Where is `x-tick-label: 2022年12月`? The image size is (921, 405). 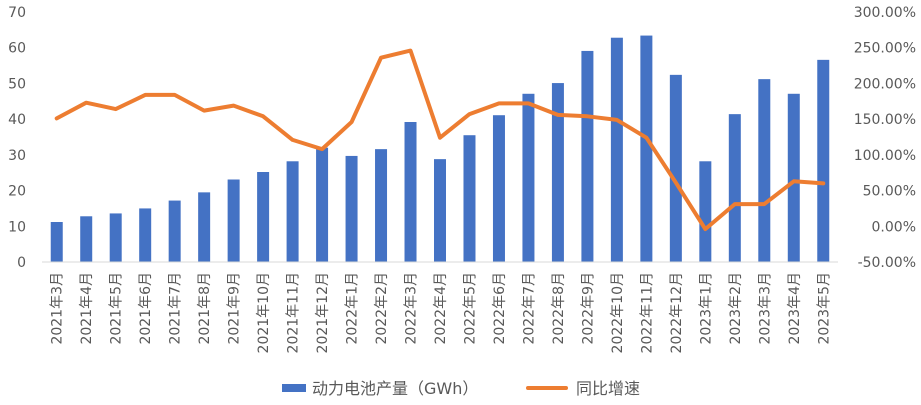 x-tick-label: 2022年12月 is located at coordinates (677, 312).